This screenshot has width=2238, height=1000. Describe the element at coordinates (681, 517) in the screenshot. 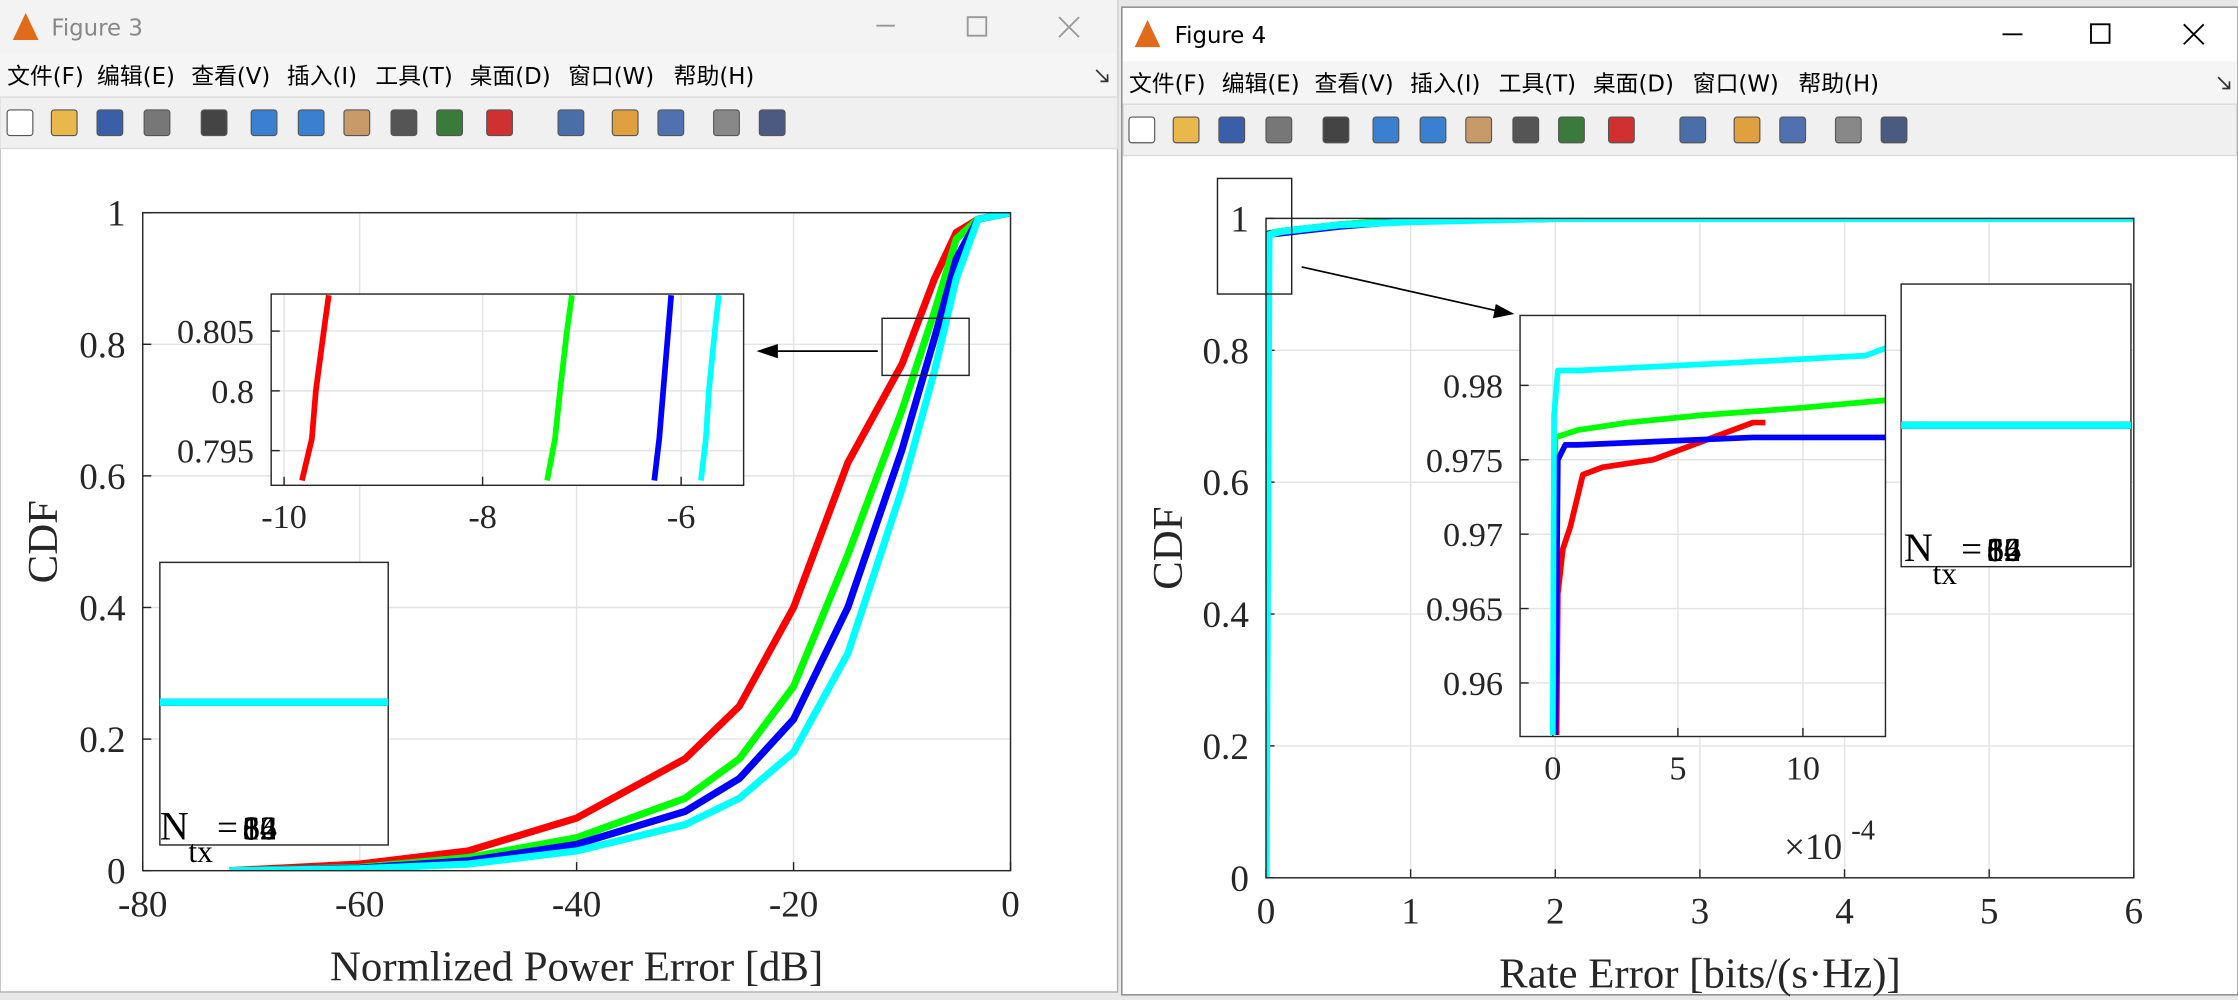

I see `x-tick-label: -6` at that location.